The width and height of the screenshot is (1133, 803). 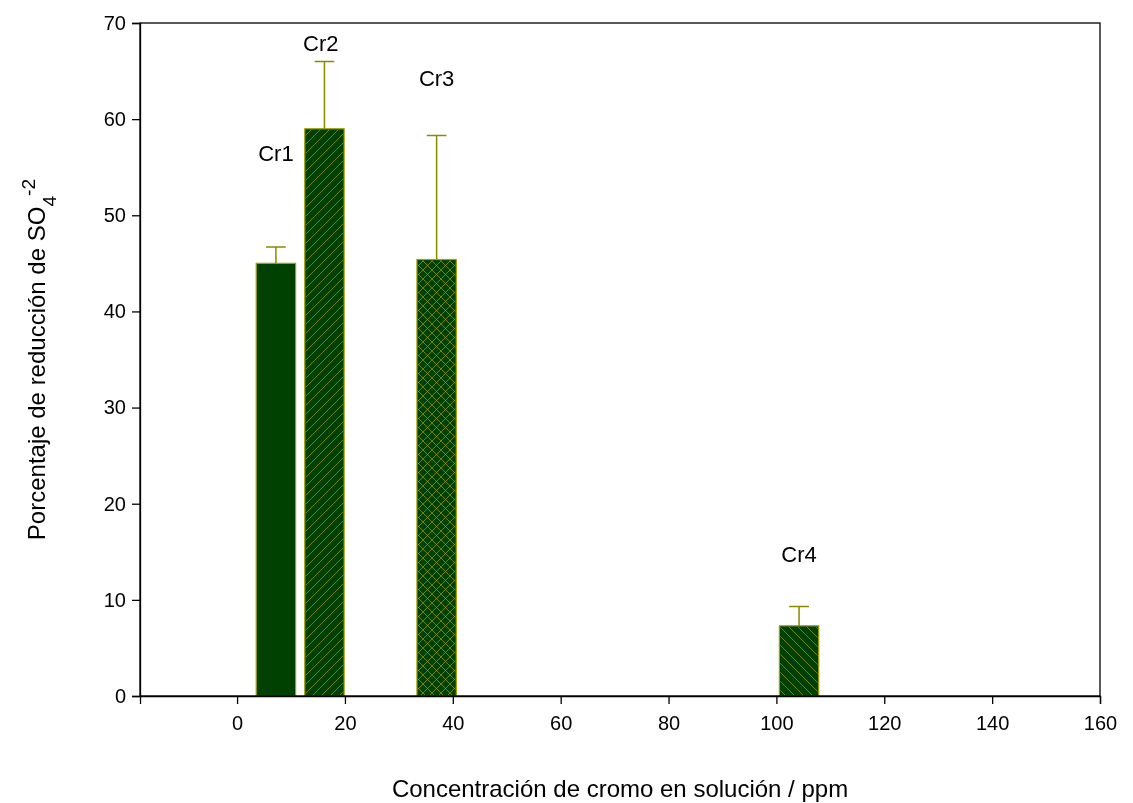 What do you see at coordinates (885, 723) in the screenshot?
I see `x-tick-label: 120` at bounding box center [885, 723].